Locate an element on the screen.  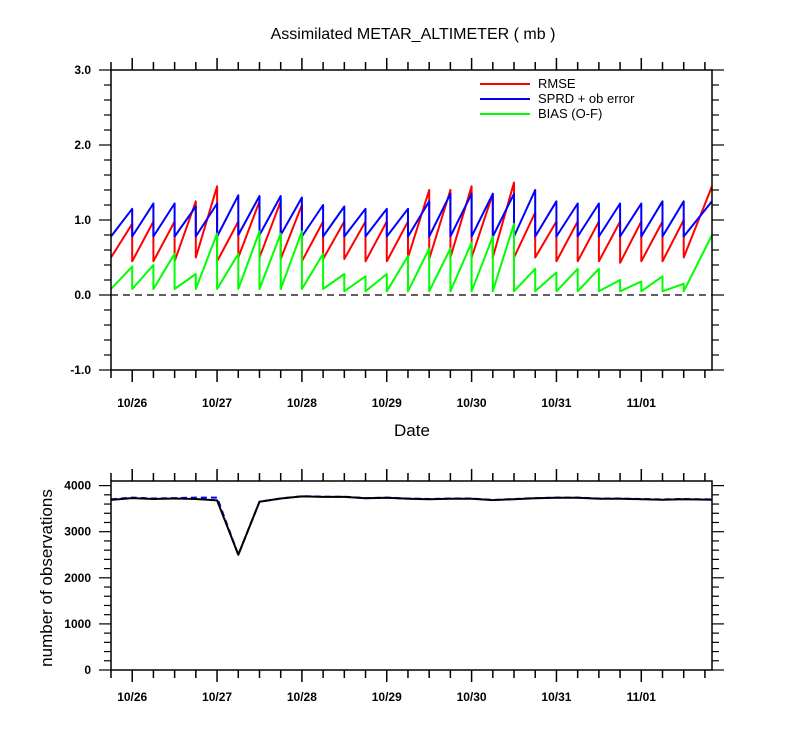
series-line-rmse is located at coordinates (411, 222).